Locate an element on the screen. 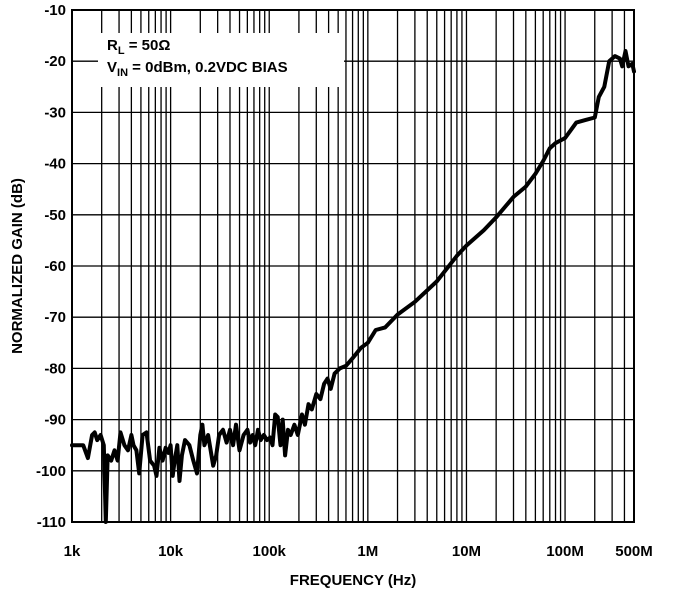 The image size is (675, 596). legend-line-2: VIN = 0dBm, 0.2VDC BIAS is located at coordinates (197, 69).